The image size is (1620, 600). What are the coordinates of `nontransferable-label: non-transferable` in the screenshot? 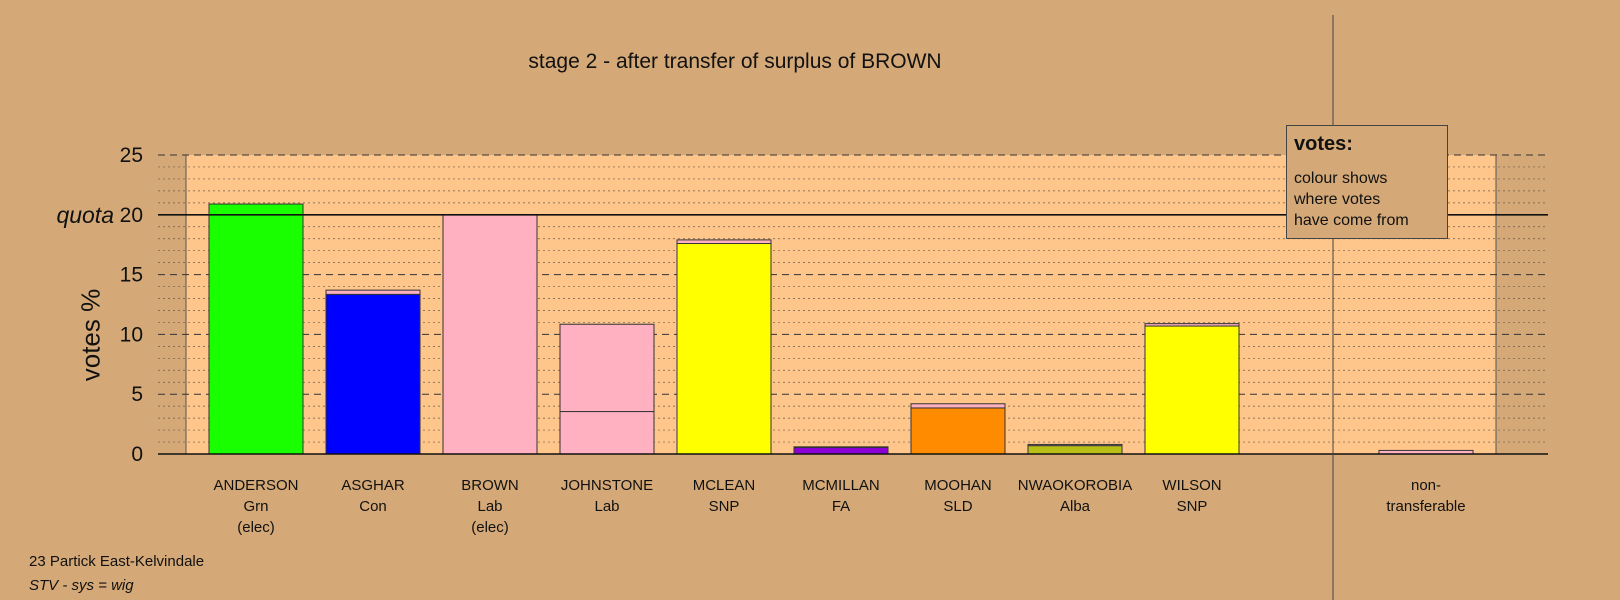 It's located at (1426, 496).